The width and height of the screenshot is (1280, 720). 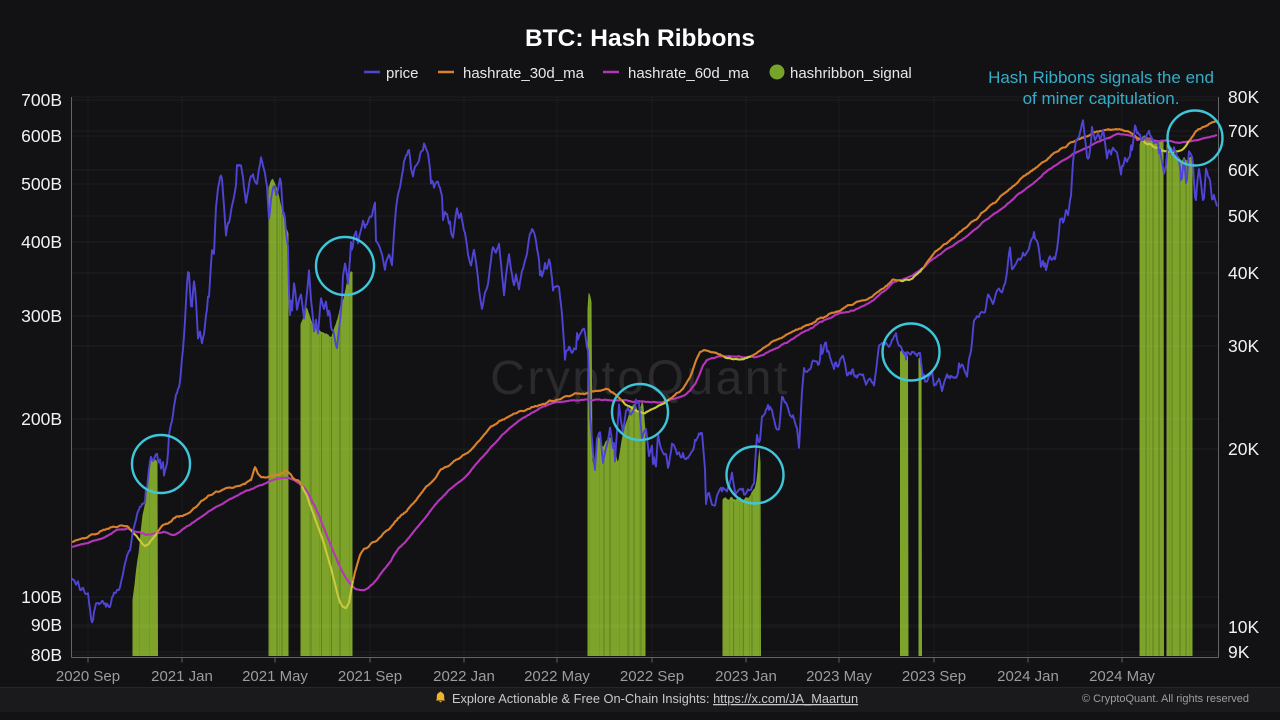 What do you see at coordinates (1243, 170) in the screenshot?
I see `svg-text: 60K` at bounding box center [1243, 170].